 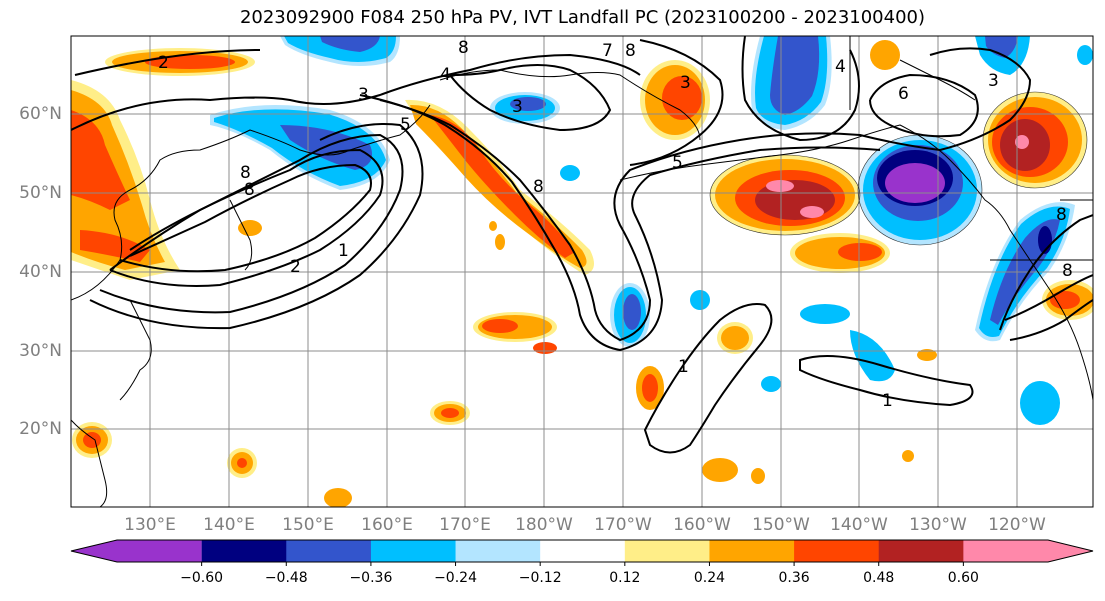 What do you see at coordinates (1017, 525) in the screenshot?
I see `lon-label: 120°W` at bounding box center [1017, 525].